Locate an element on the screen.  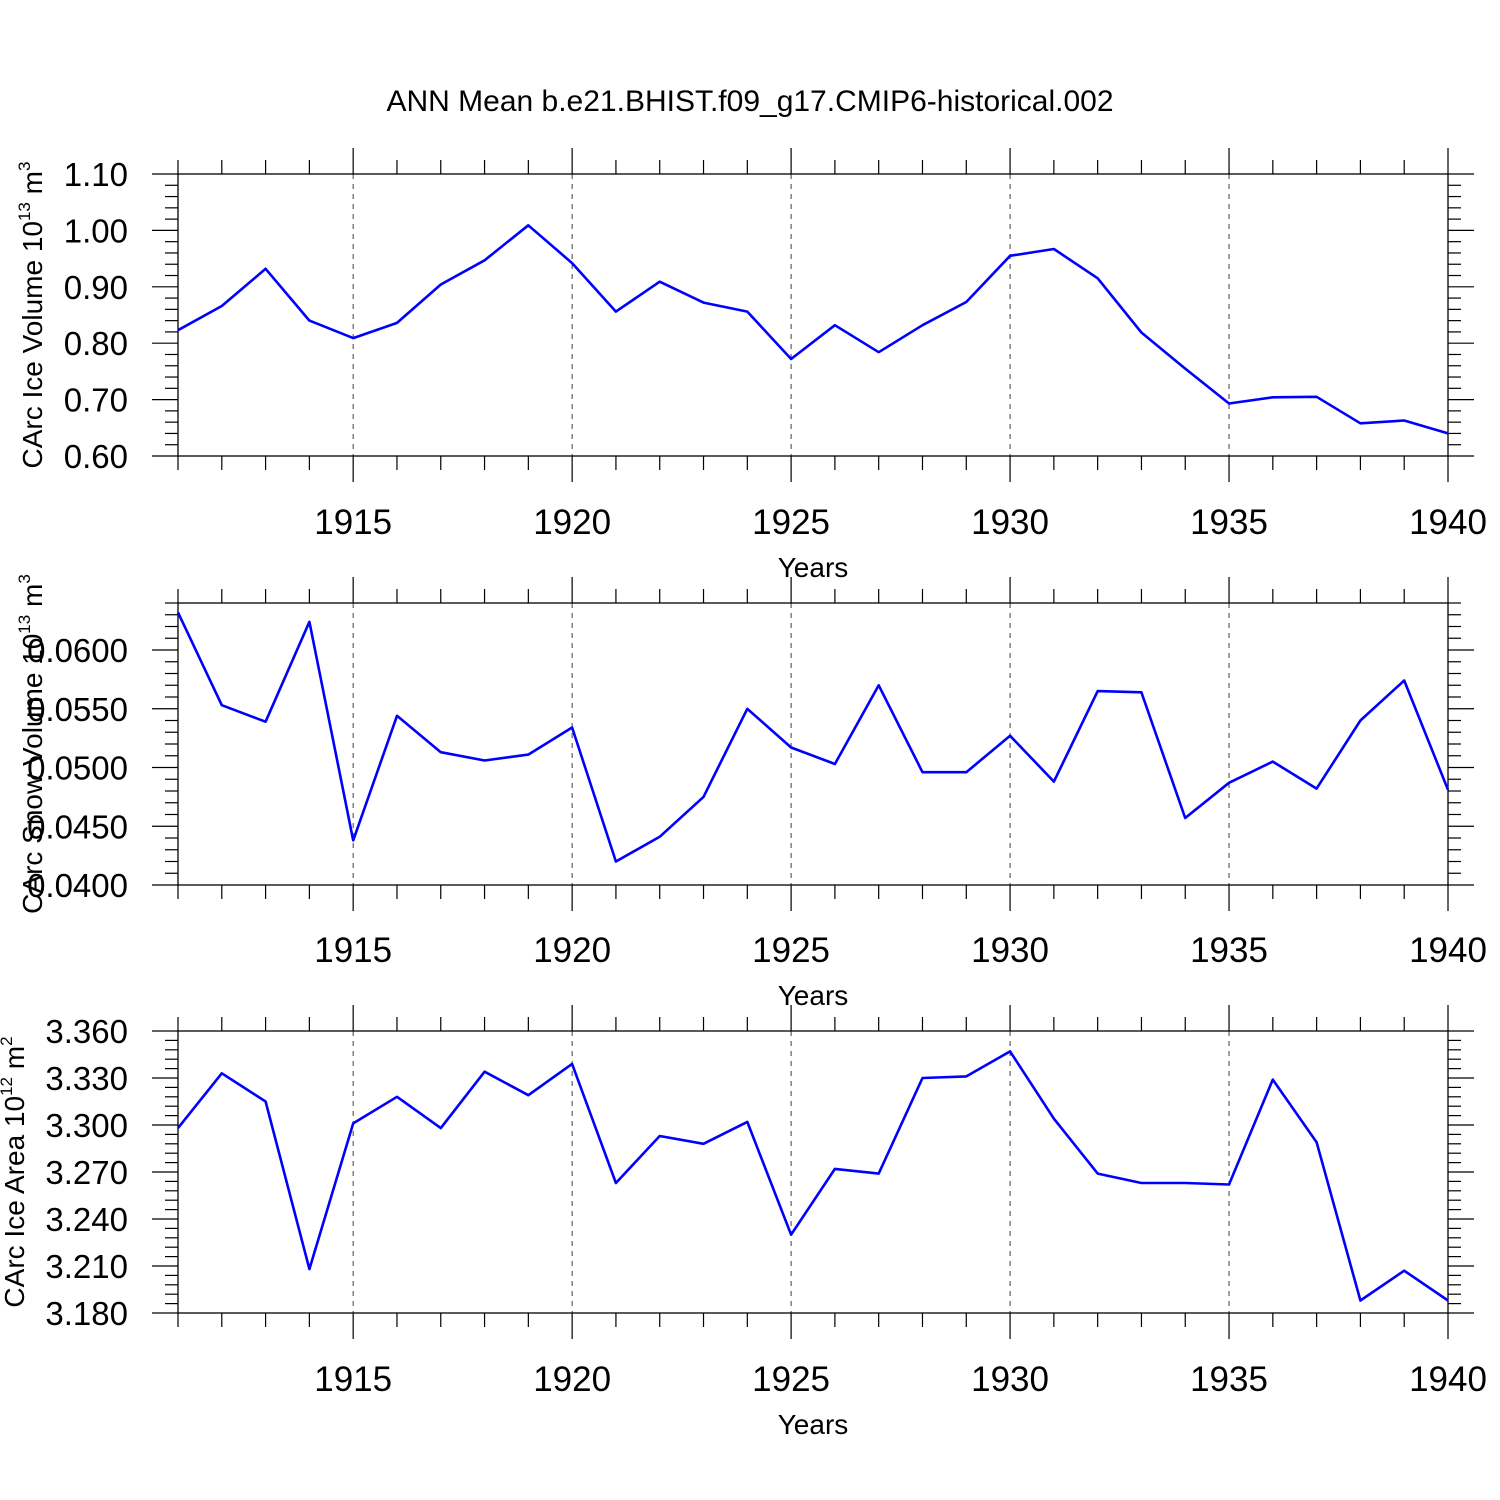
y-tick-label: 0.0500 is located at coordinates (77, 768).